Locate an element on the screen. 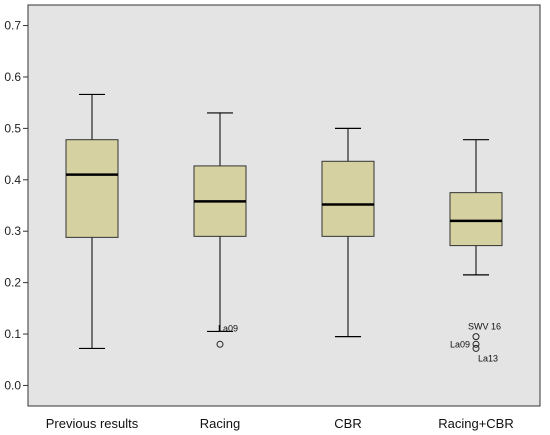 The image size is (550, 435). outlier-label: SWV 16 is located at coordinates (484, 327).